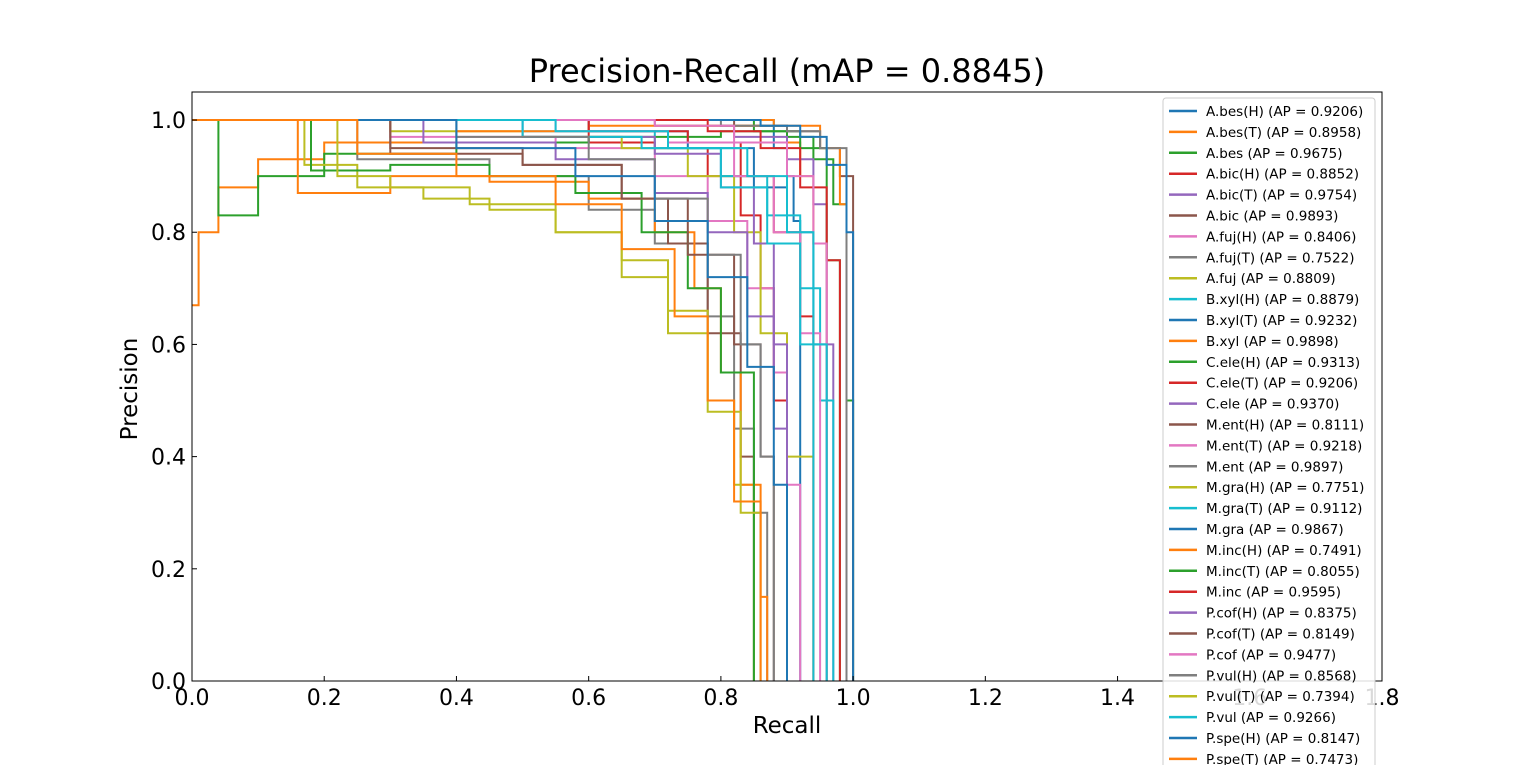 The height and width of the screenshot is (765, 1536). What do you see at coordinates (168, 121) in the screenshot?
I see `y-tick-label: 1.0` at bounding box center [168, 121].